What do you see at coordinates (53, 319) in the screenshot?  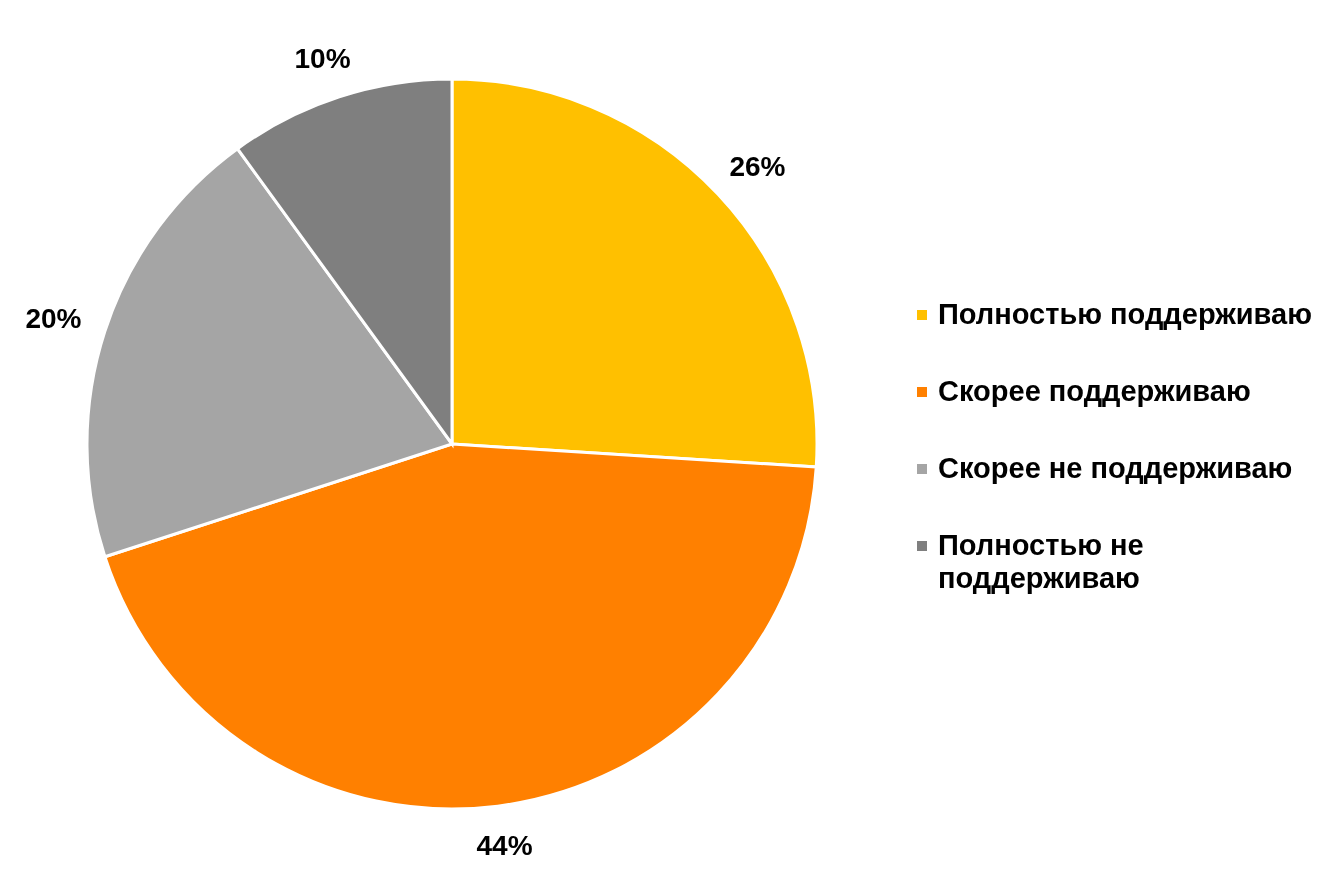 I see `data-label: 20%` at bounding box center [53, 319].